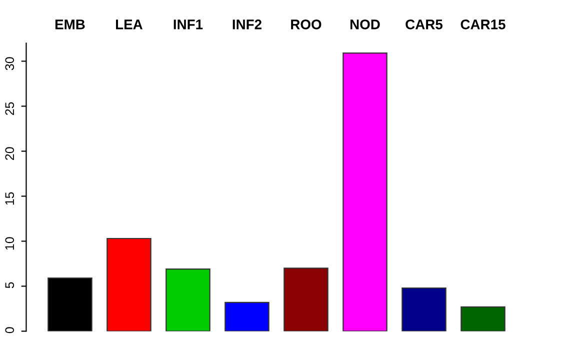 This screenshot has height=360, width=576. What do you see at coordinates (9, 153) in the screenshot?
I see `y-tick-label: 20` at bounding box center [9, 153].